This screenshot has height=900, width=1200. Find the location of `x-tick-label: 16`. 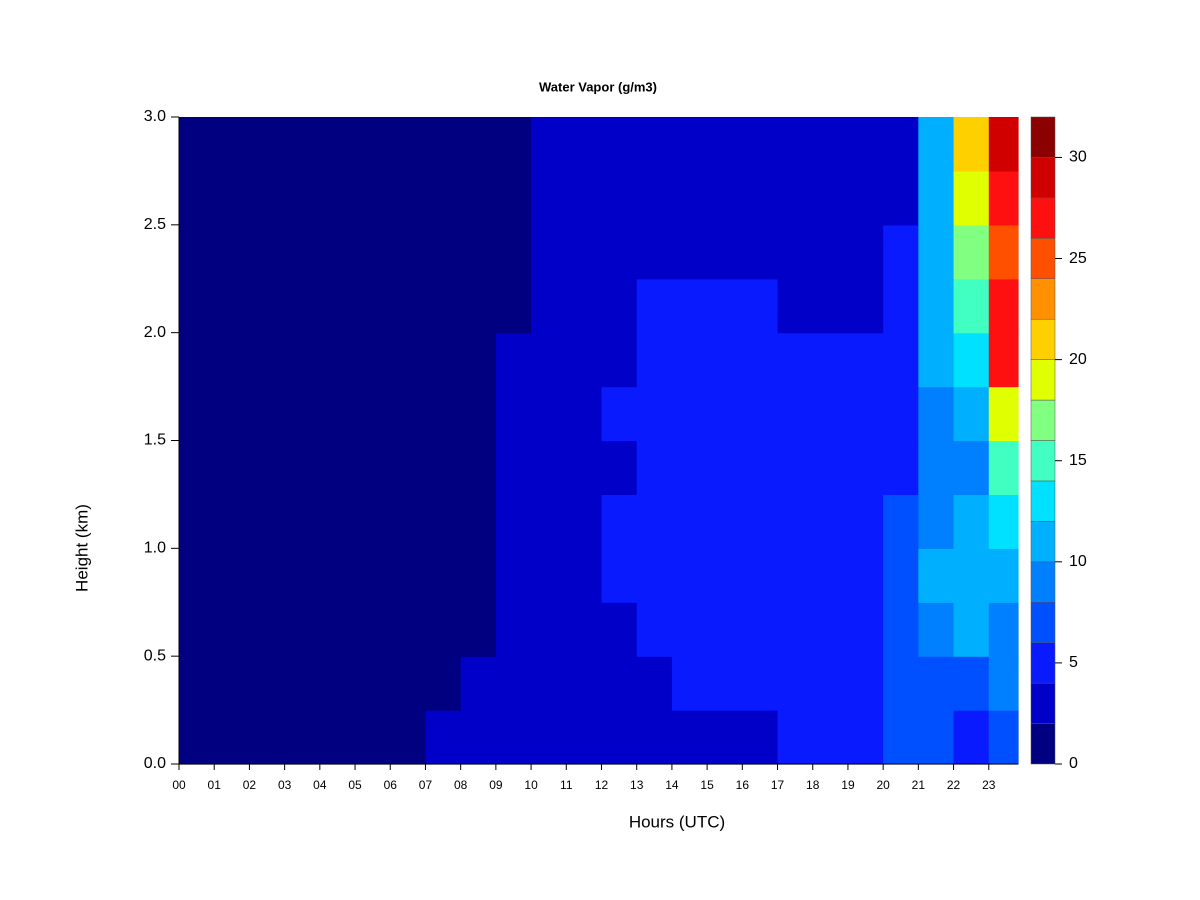

x-tick-label: 16 is located at coordinates (743, 785).